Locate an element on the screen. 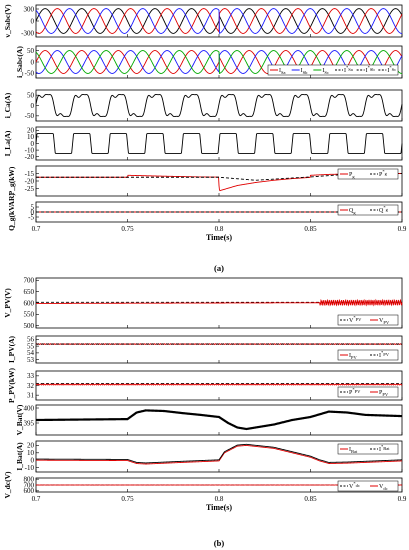 The height and width of the screenshot is (550, 409). y-tick-label: -5 is located at coordinates (31, 217).